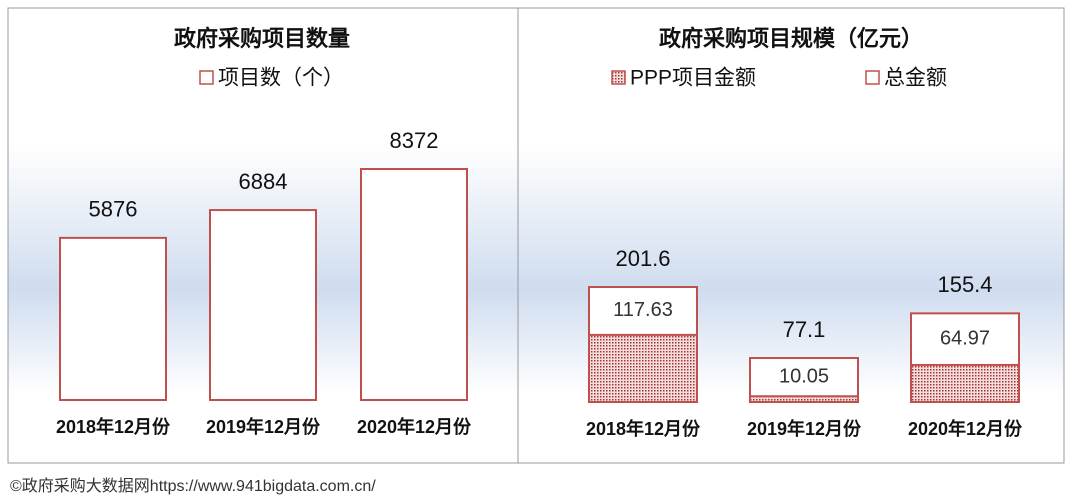 The image size is (1076, 500). Describe the element at coordinates (804, 376) in the screenshot. I see `value-label: 10.05` at that location.